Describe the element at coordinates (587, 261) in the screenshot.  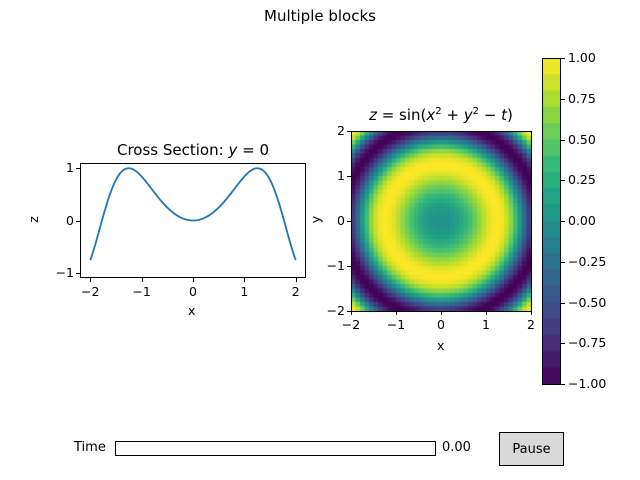
I see `colorbar-tick-label: −0.25` at that location.